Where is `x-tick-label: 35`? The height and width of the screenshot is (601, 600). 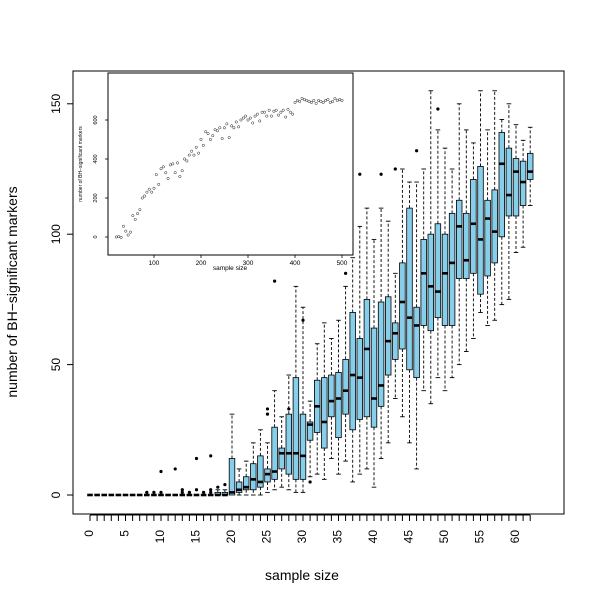
x-tick-label: 35 is located at coordinates (338, 537).